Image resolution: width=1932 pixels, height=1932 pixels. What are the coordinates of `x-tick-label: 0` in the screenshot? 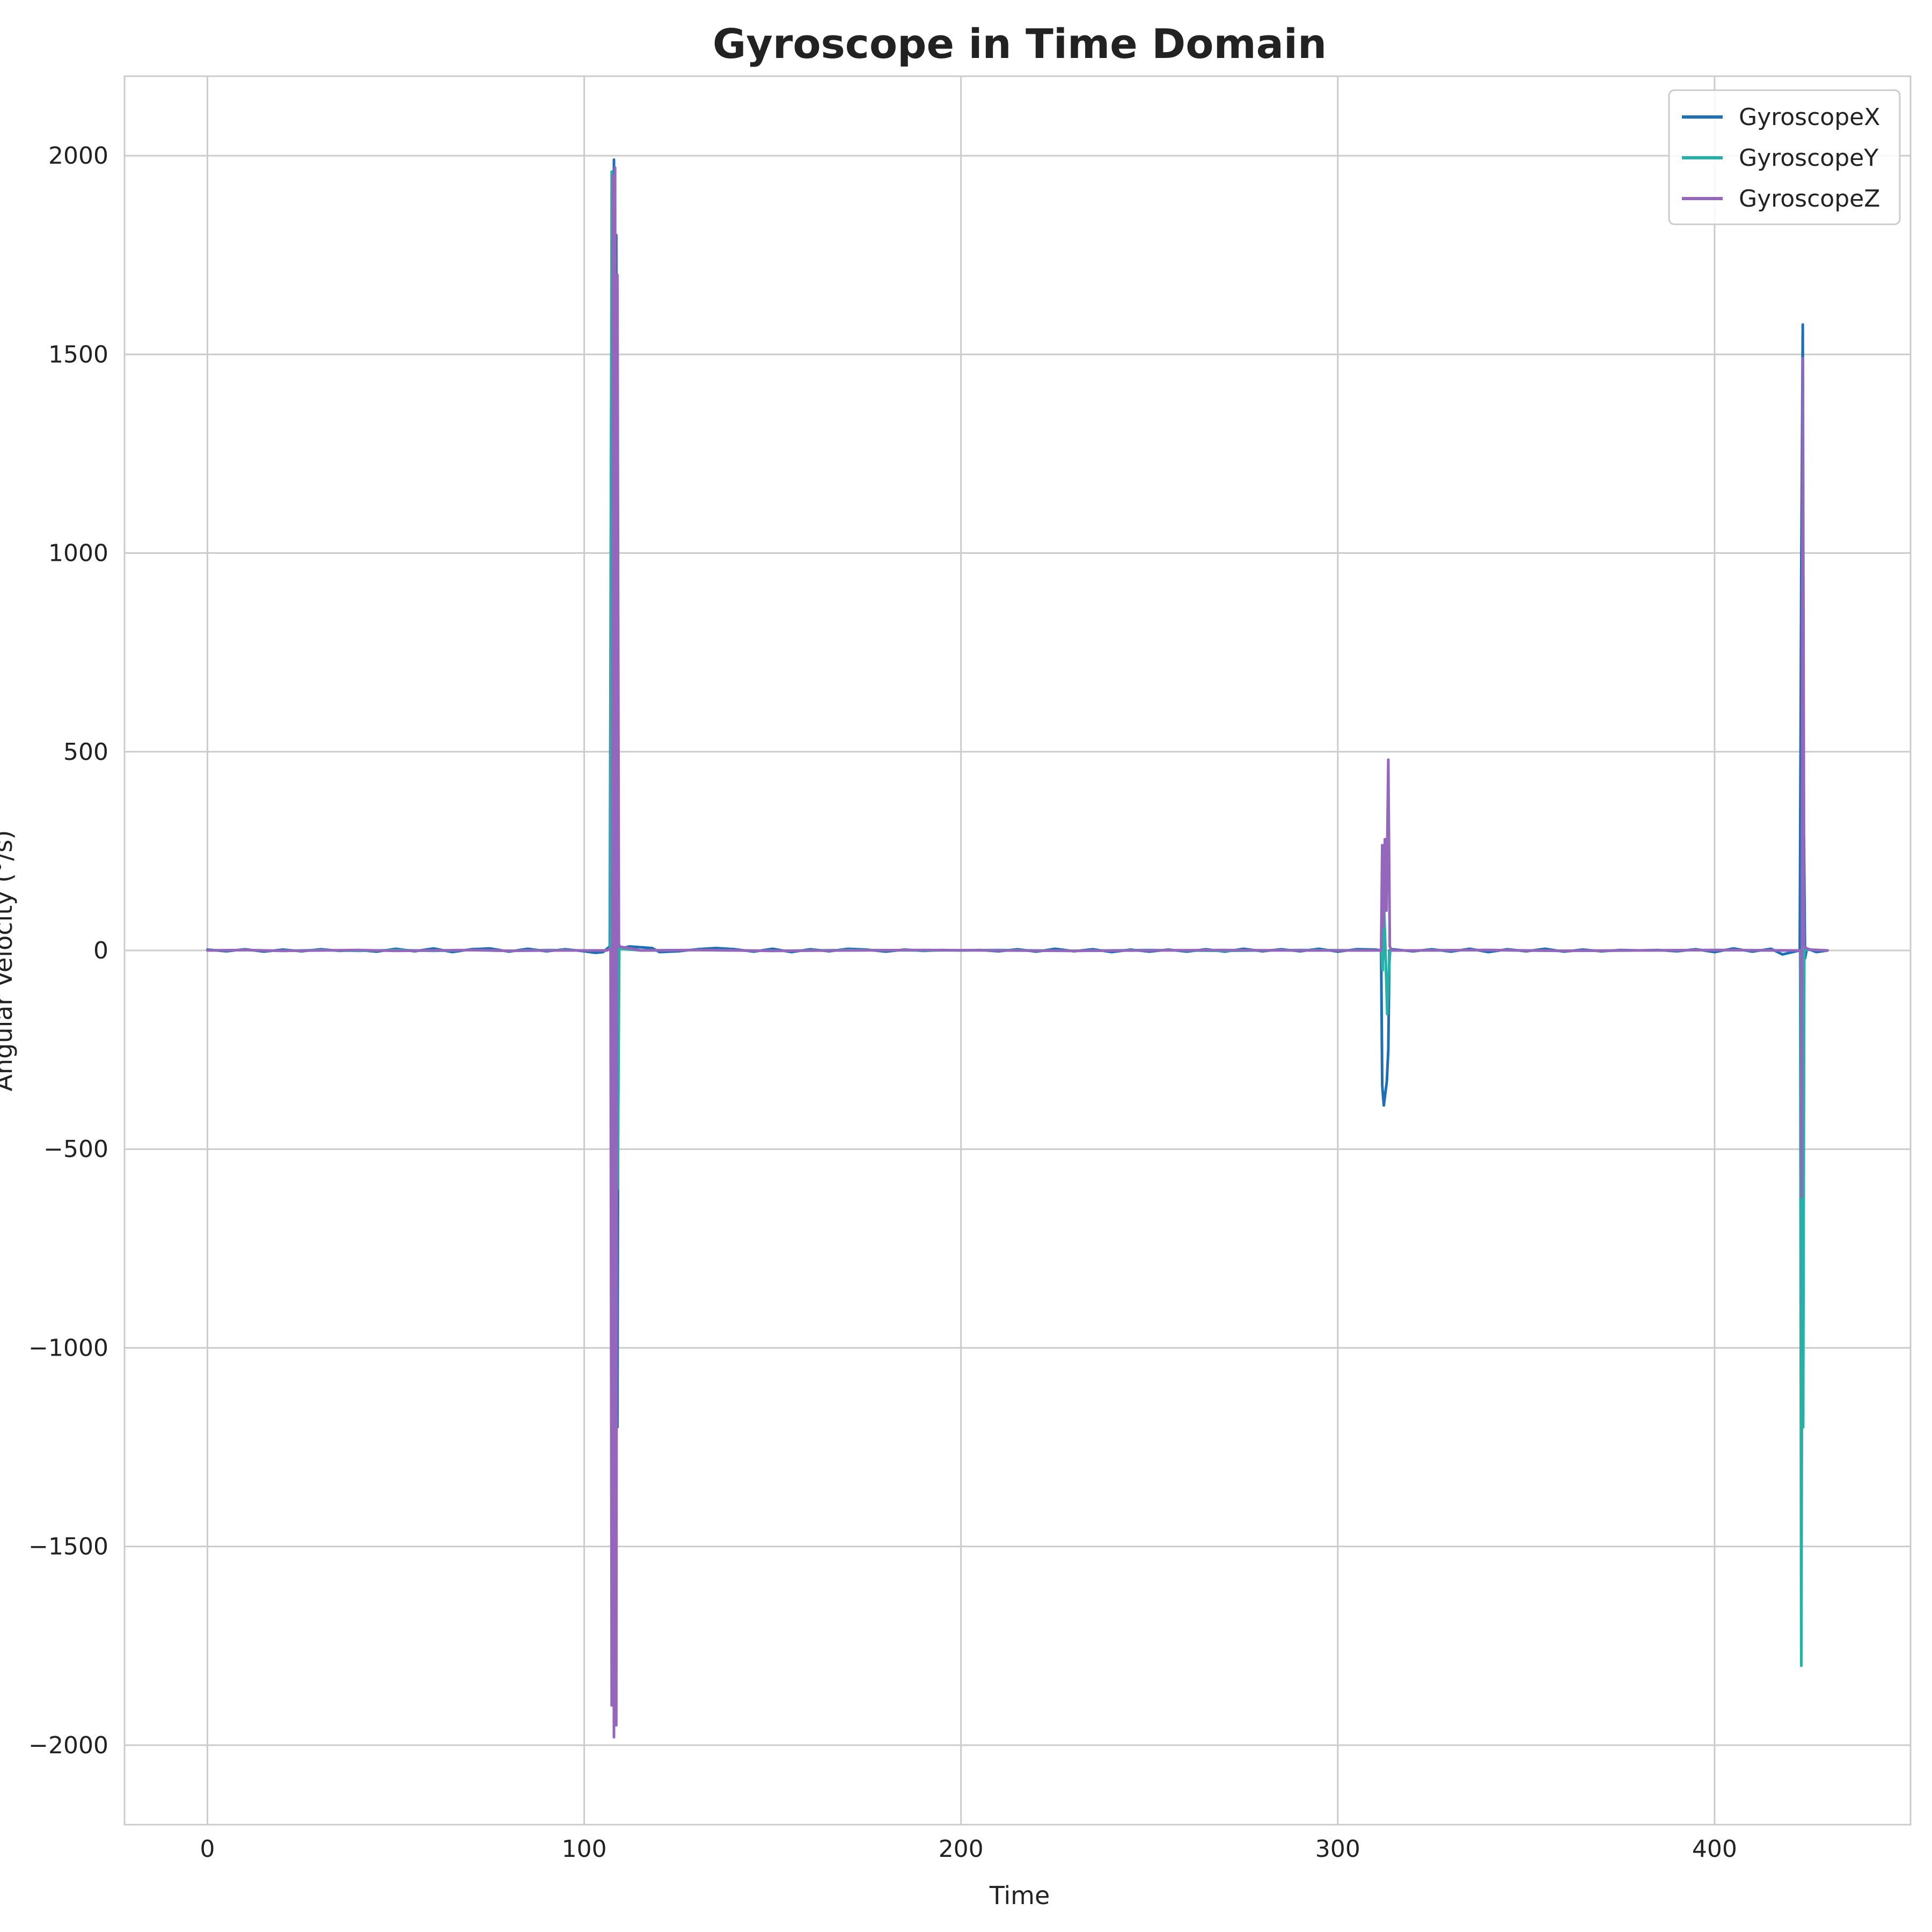 It's located at (207, 1849).